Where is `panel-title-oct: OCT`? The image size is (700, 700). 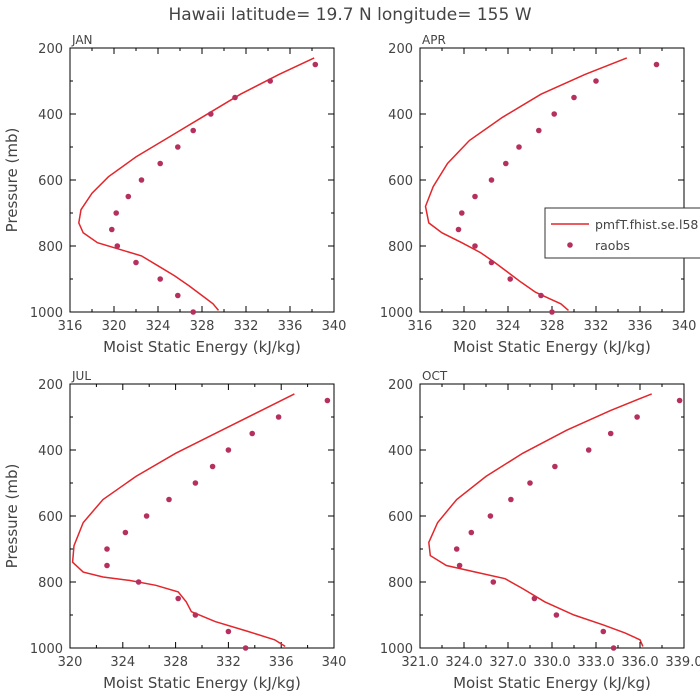 panel-title-oct: OCT is located at coordinates (435, 376).